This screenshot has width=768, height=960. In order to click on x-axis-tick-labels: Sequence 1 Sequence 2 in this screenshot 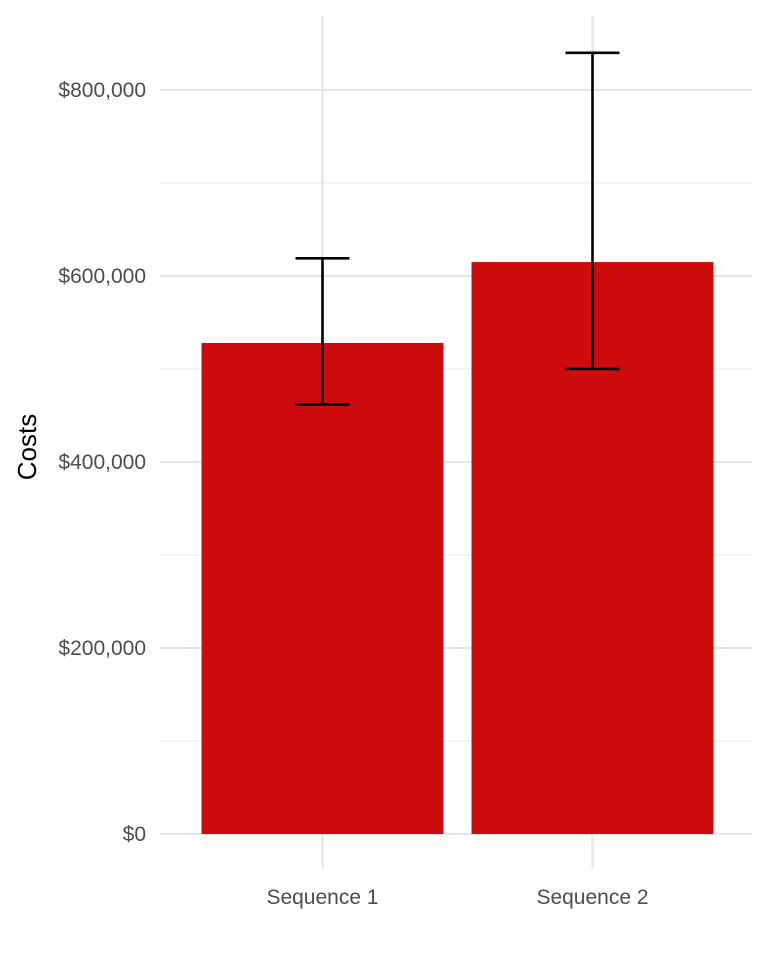, I will do `click(457, 897)`.